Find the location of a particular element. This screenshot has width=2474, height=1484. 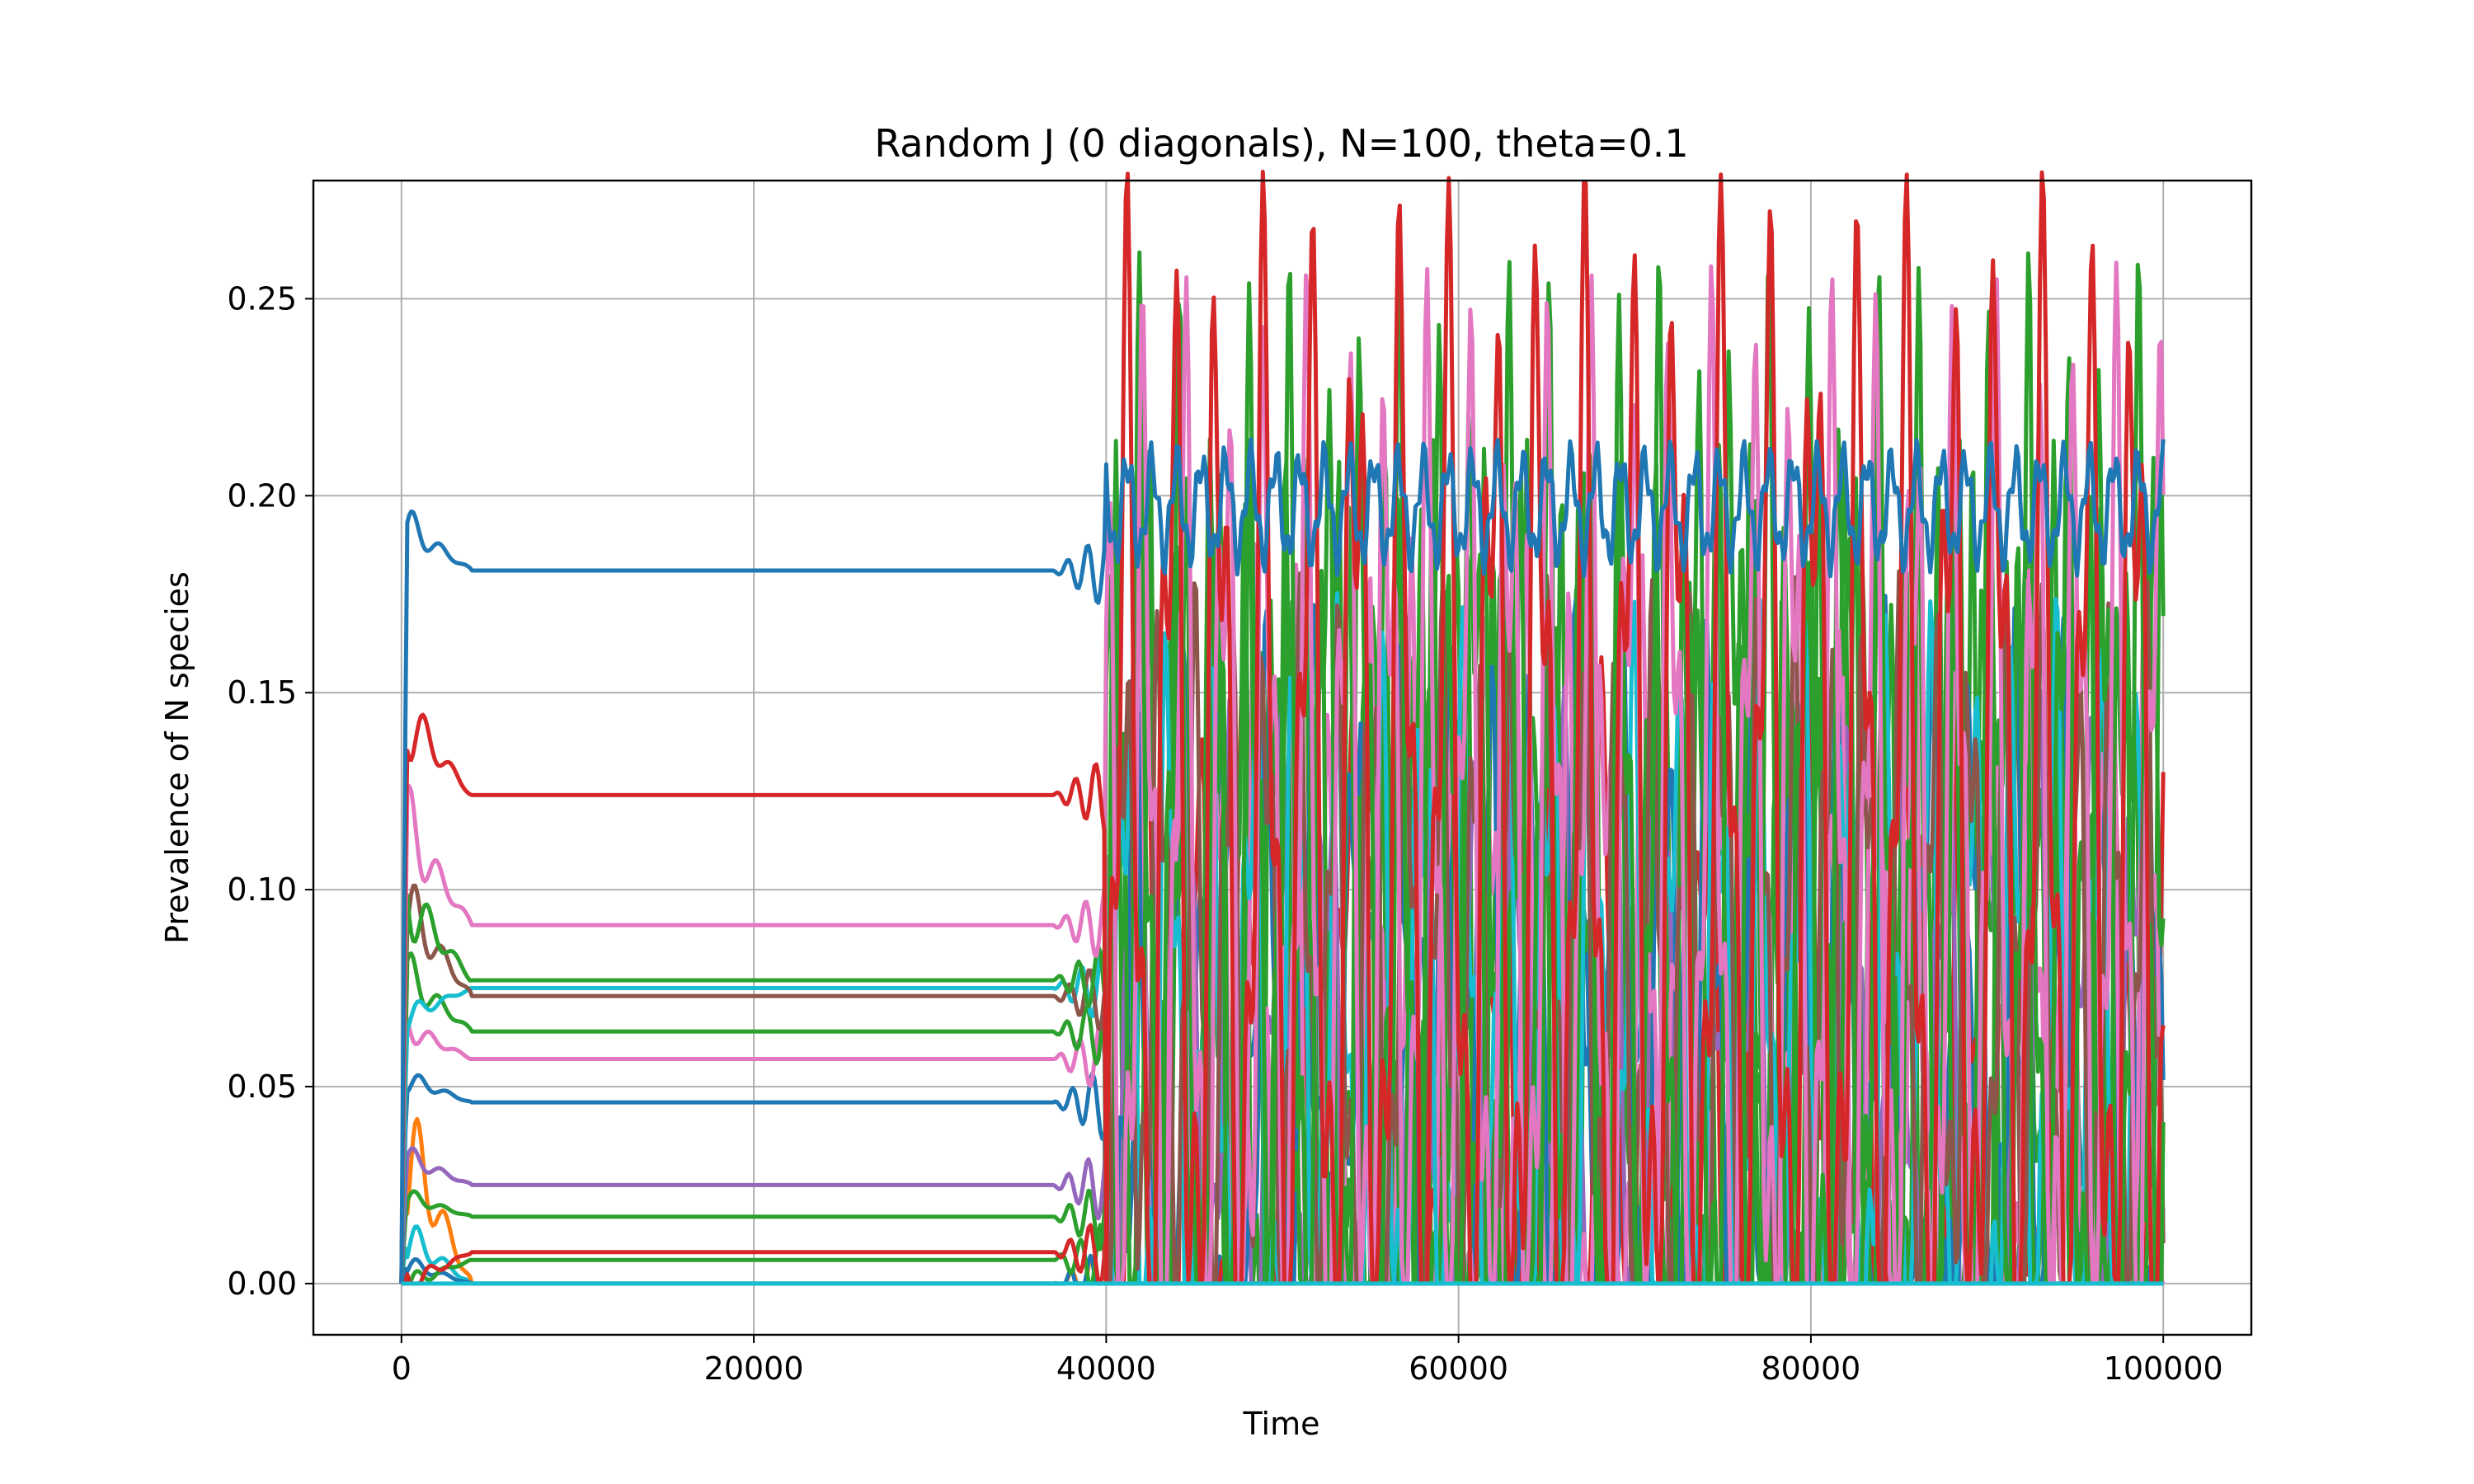

chart-title: Random J (0 diagonals), N=100, theta=0.1 is located at coordinates (1281, 143).